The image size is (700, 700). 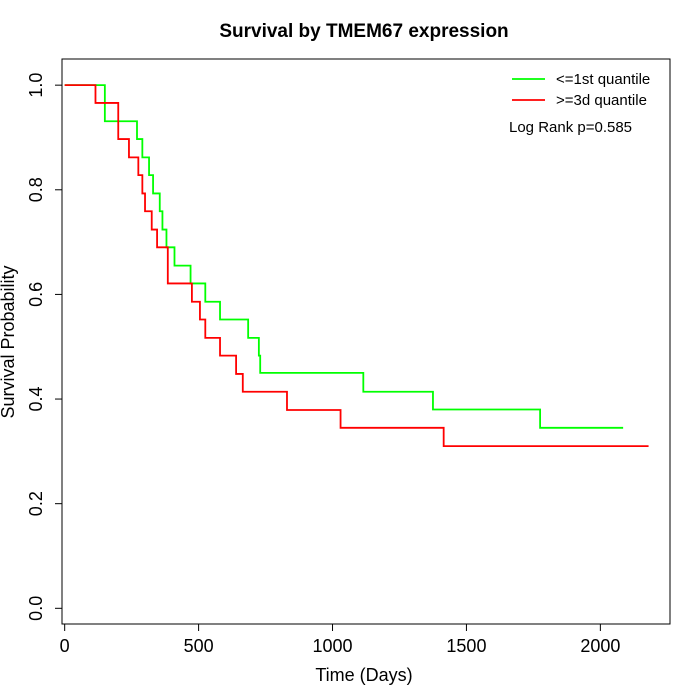 I want to click on x-tick-label: 0, so click(x=65, y=646).